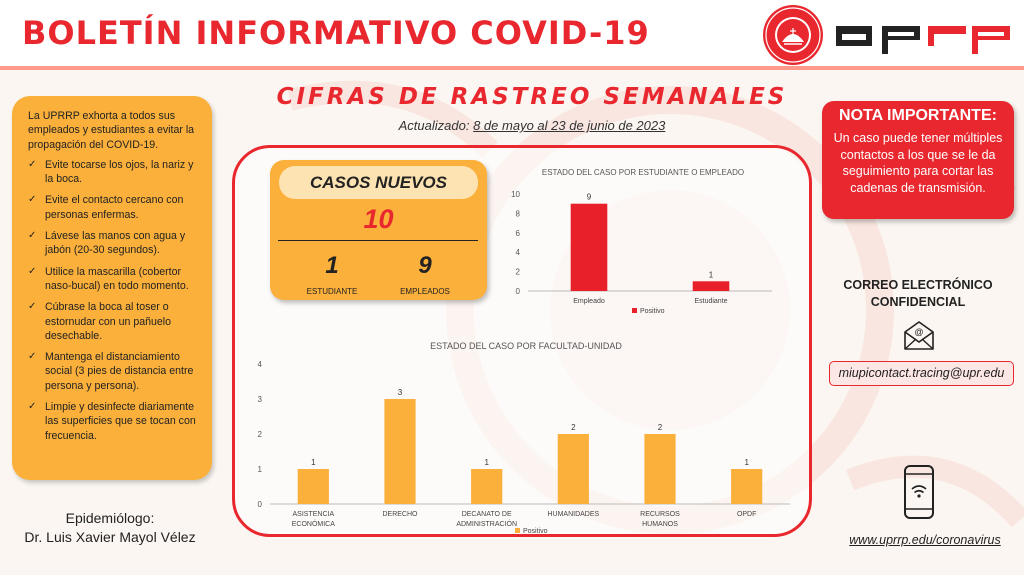  What do you see at coordinates (573, 514) in the screenshot?
I see `x-tick-label: HUMANIDADES` at bounding box center [573, 514].